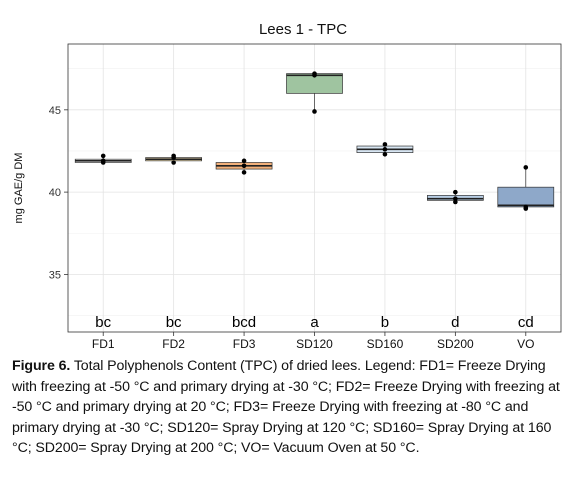 The height and width of the screenshot is (479, 583). Describe the element at coordinates (173, 344) in the screenshot. I see `x-tick-label: FD2` at that location.